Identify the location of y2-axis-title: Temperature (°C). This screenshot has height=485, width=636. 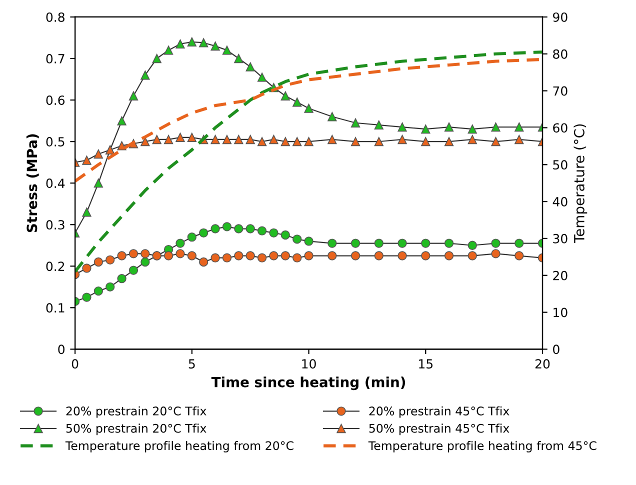
(581, 184).